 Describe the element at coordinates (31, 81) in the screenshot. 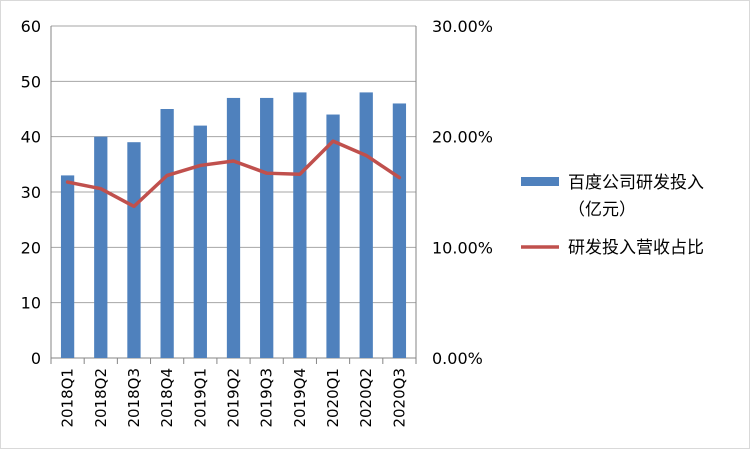

I see `y-left-tick-label: 50` at that location.